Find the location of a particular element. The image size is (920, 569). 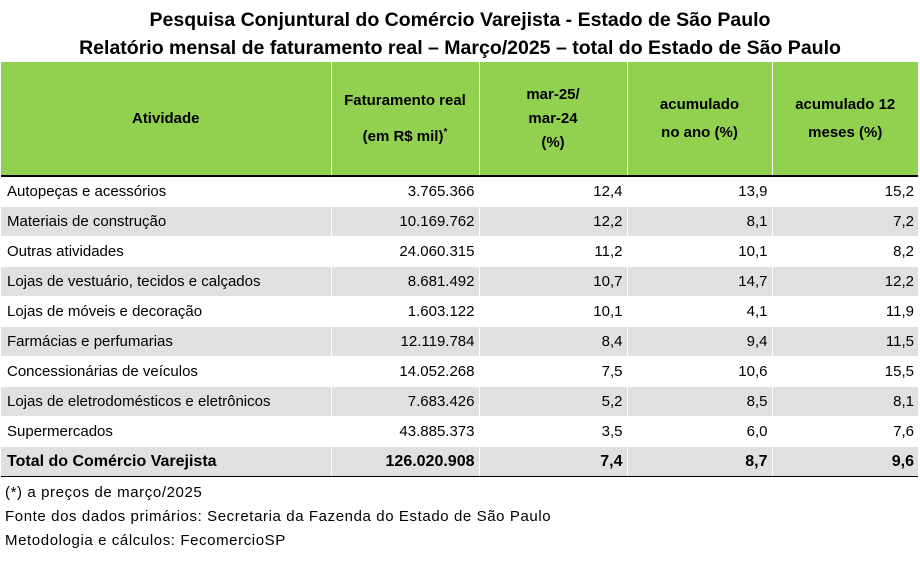

cell-mensal: 7,5 is located at coordinates (552, 371).